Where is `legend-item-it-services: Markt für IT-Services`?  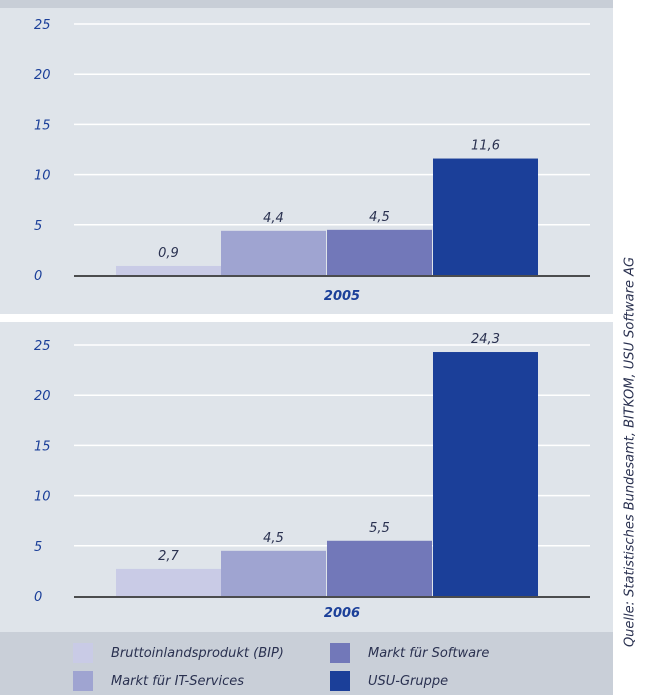 legend-item-it-services: Markt für IT-Services is located at coordinates (158, 681).